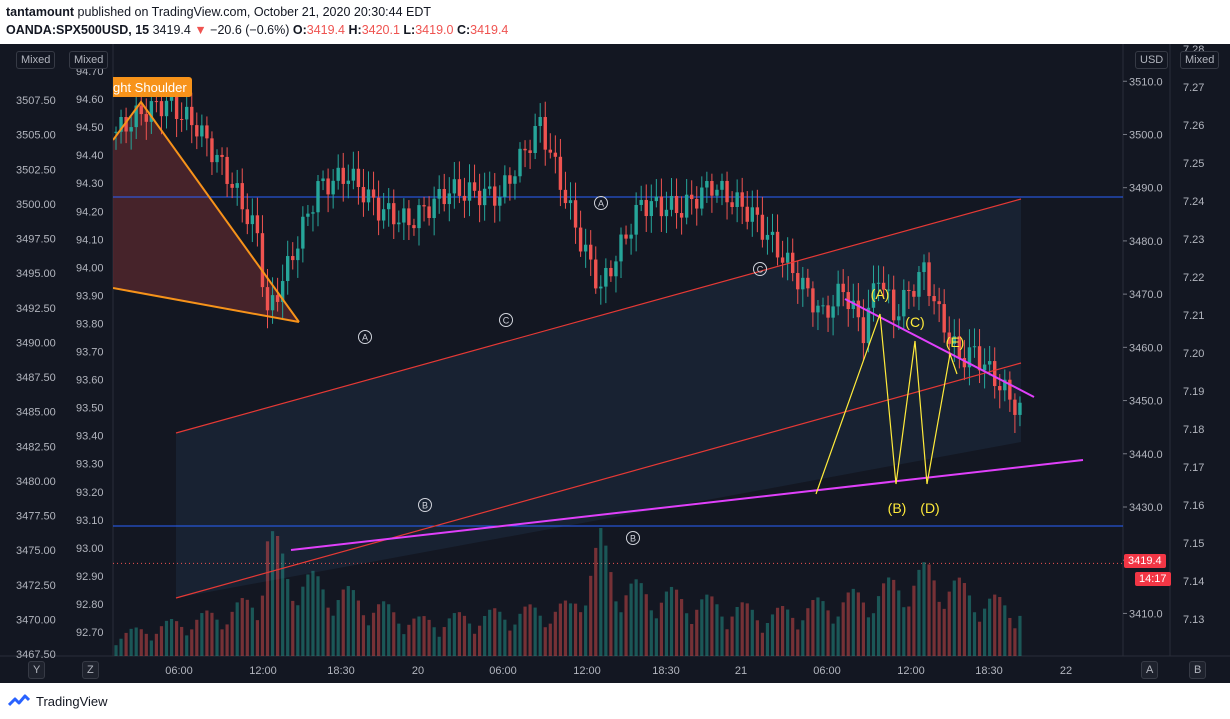  What do you see at coordinates (1193, 240) in the screenshot?
I see `right-outer-tick-label: 7.23` at bounding box center [1193, 240].